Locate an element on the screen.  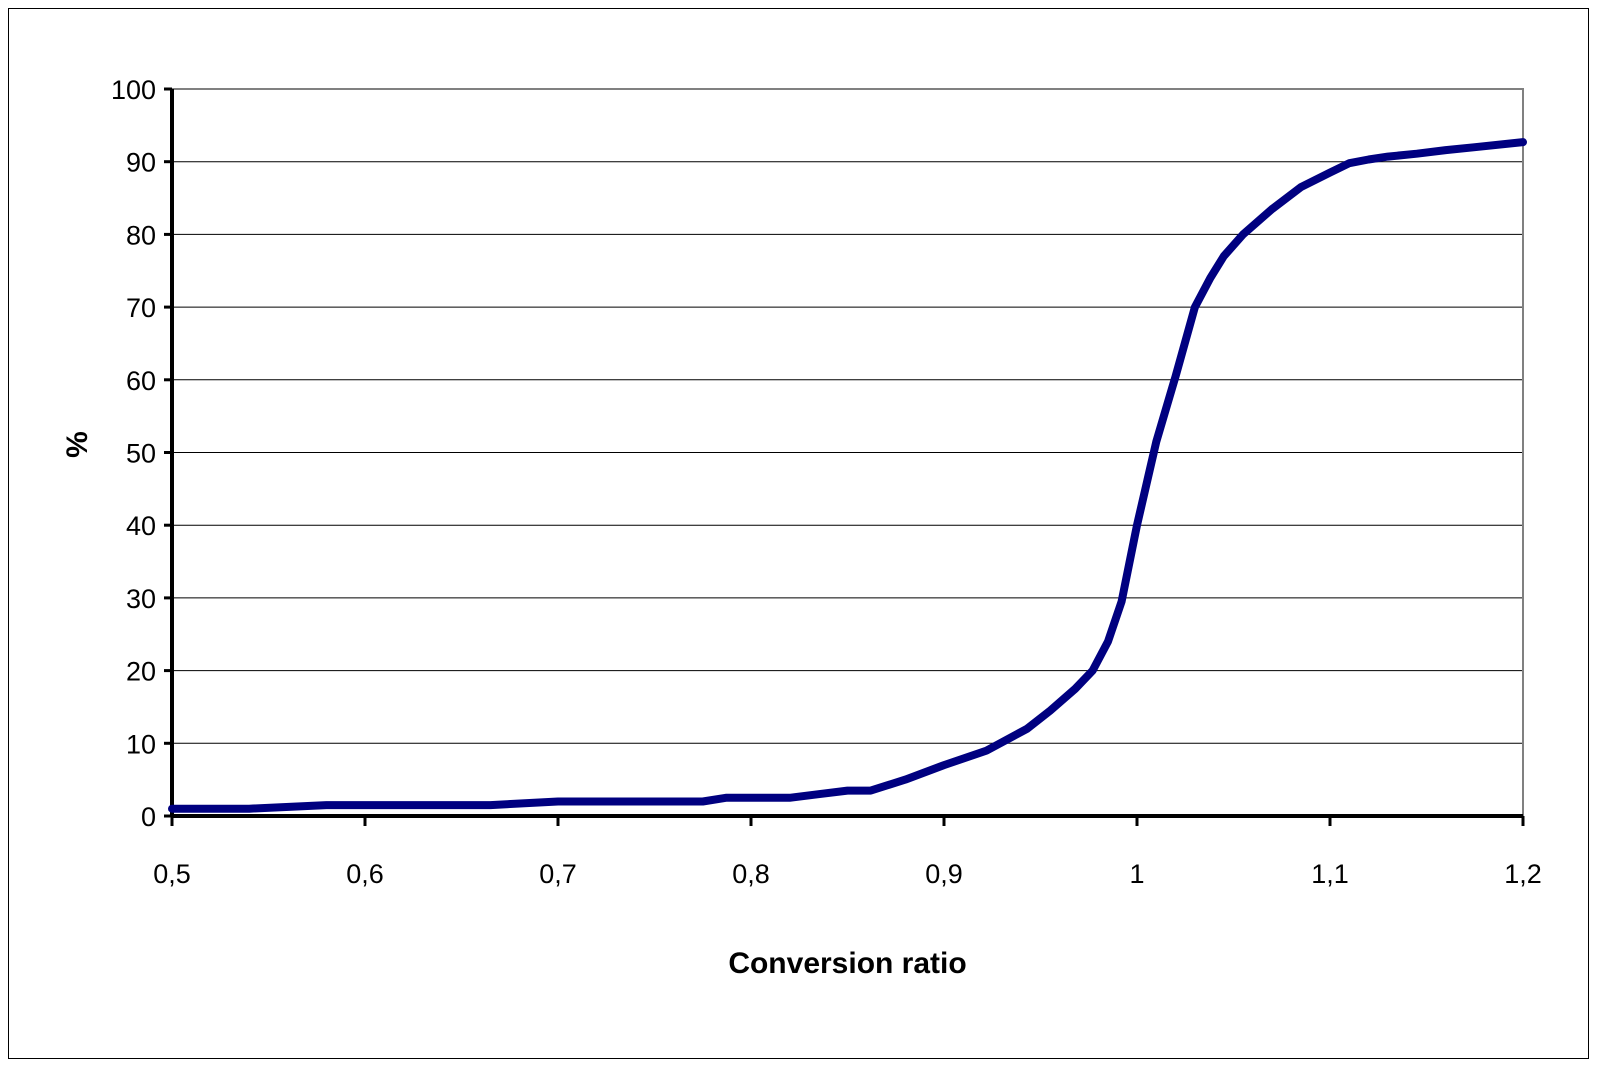
x-tick-label: 0,7 is located at coordinates (558, 874).